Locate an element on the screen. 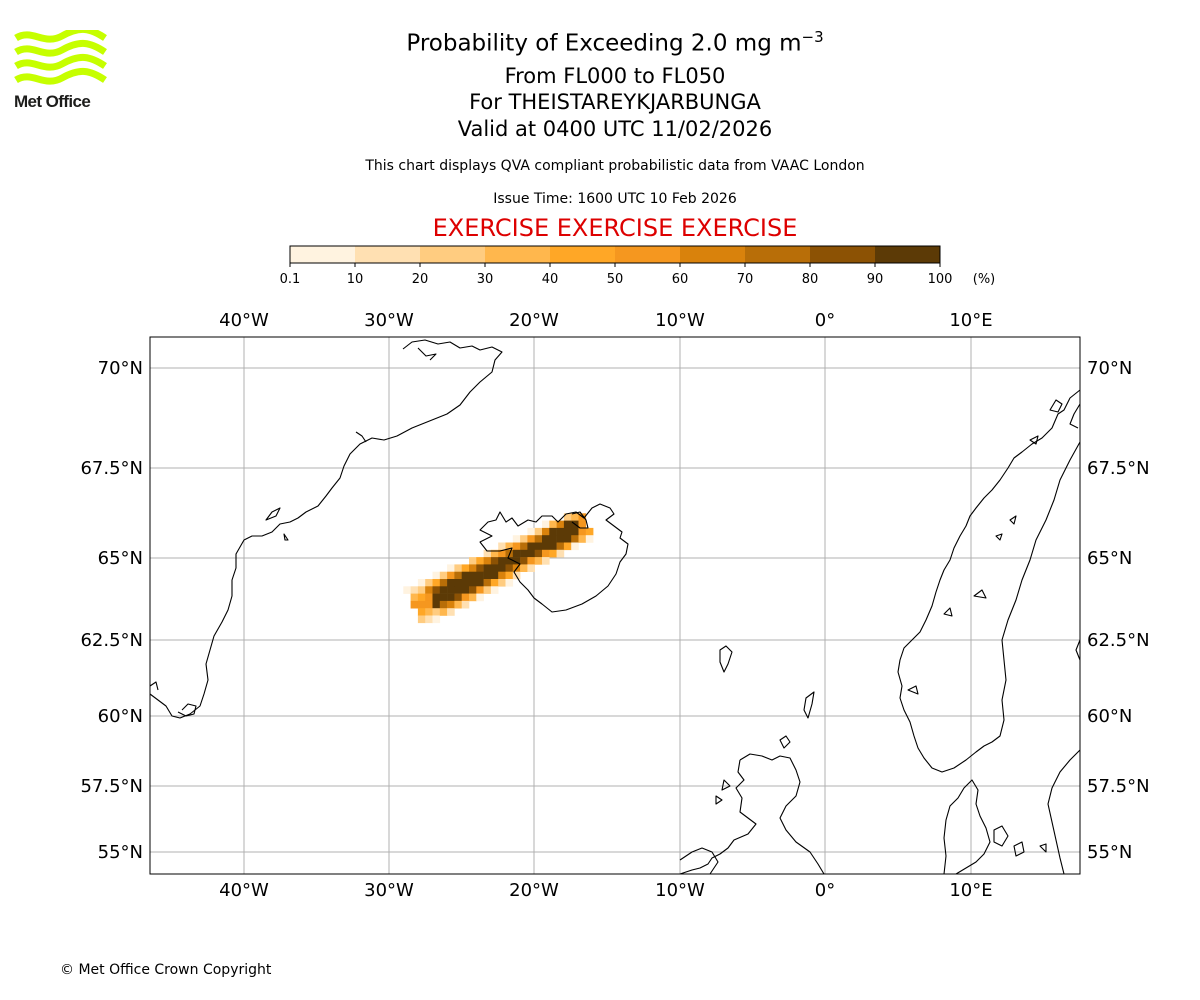 The width and height of the screenshot is (1200, 1000). colorbar-tick-label: 70 is located at coordinates (745, 279).